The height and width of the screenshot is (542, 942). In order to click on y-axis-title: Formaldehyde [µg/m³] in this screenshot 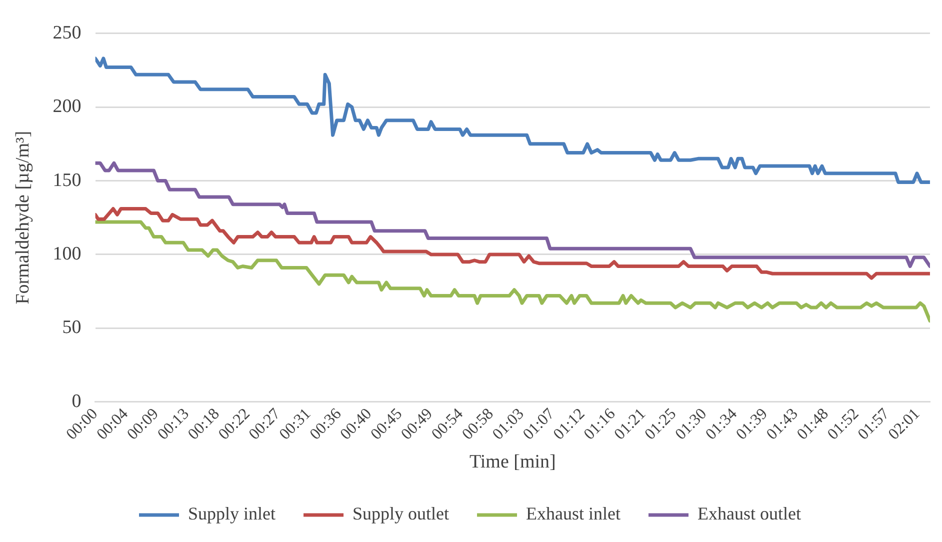, I will do `click(23, 217)`.